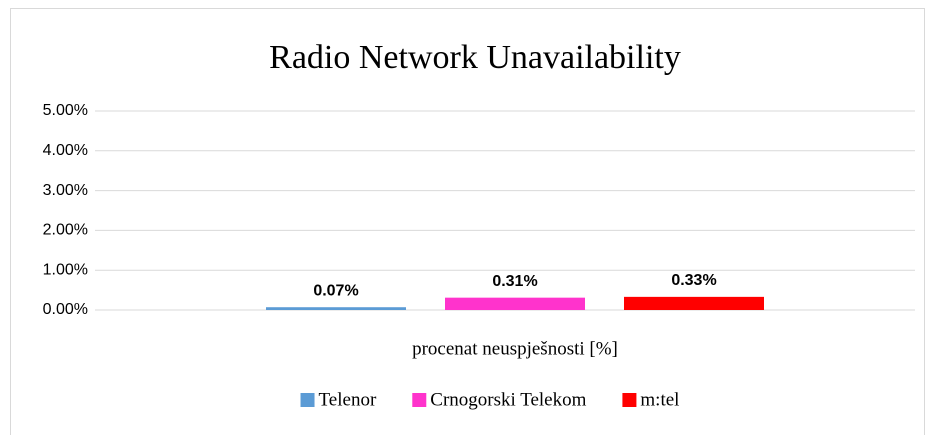 The image size is (930, 435). Describe the element at coordinates (508, 399) in the screenshot. I see `legend-label: Crnogorski Telekom` at that location.